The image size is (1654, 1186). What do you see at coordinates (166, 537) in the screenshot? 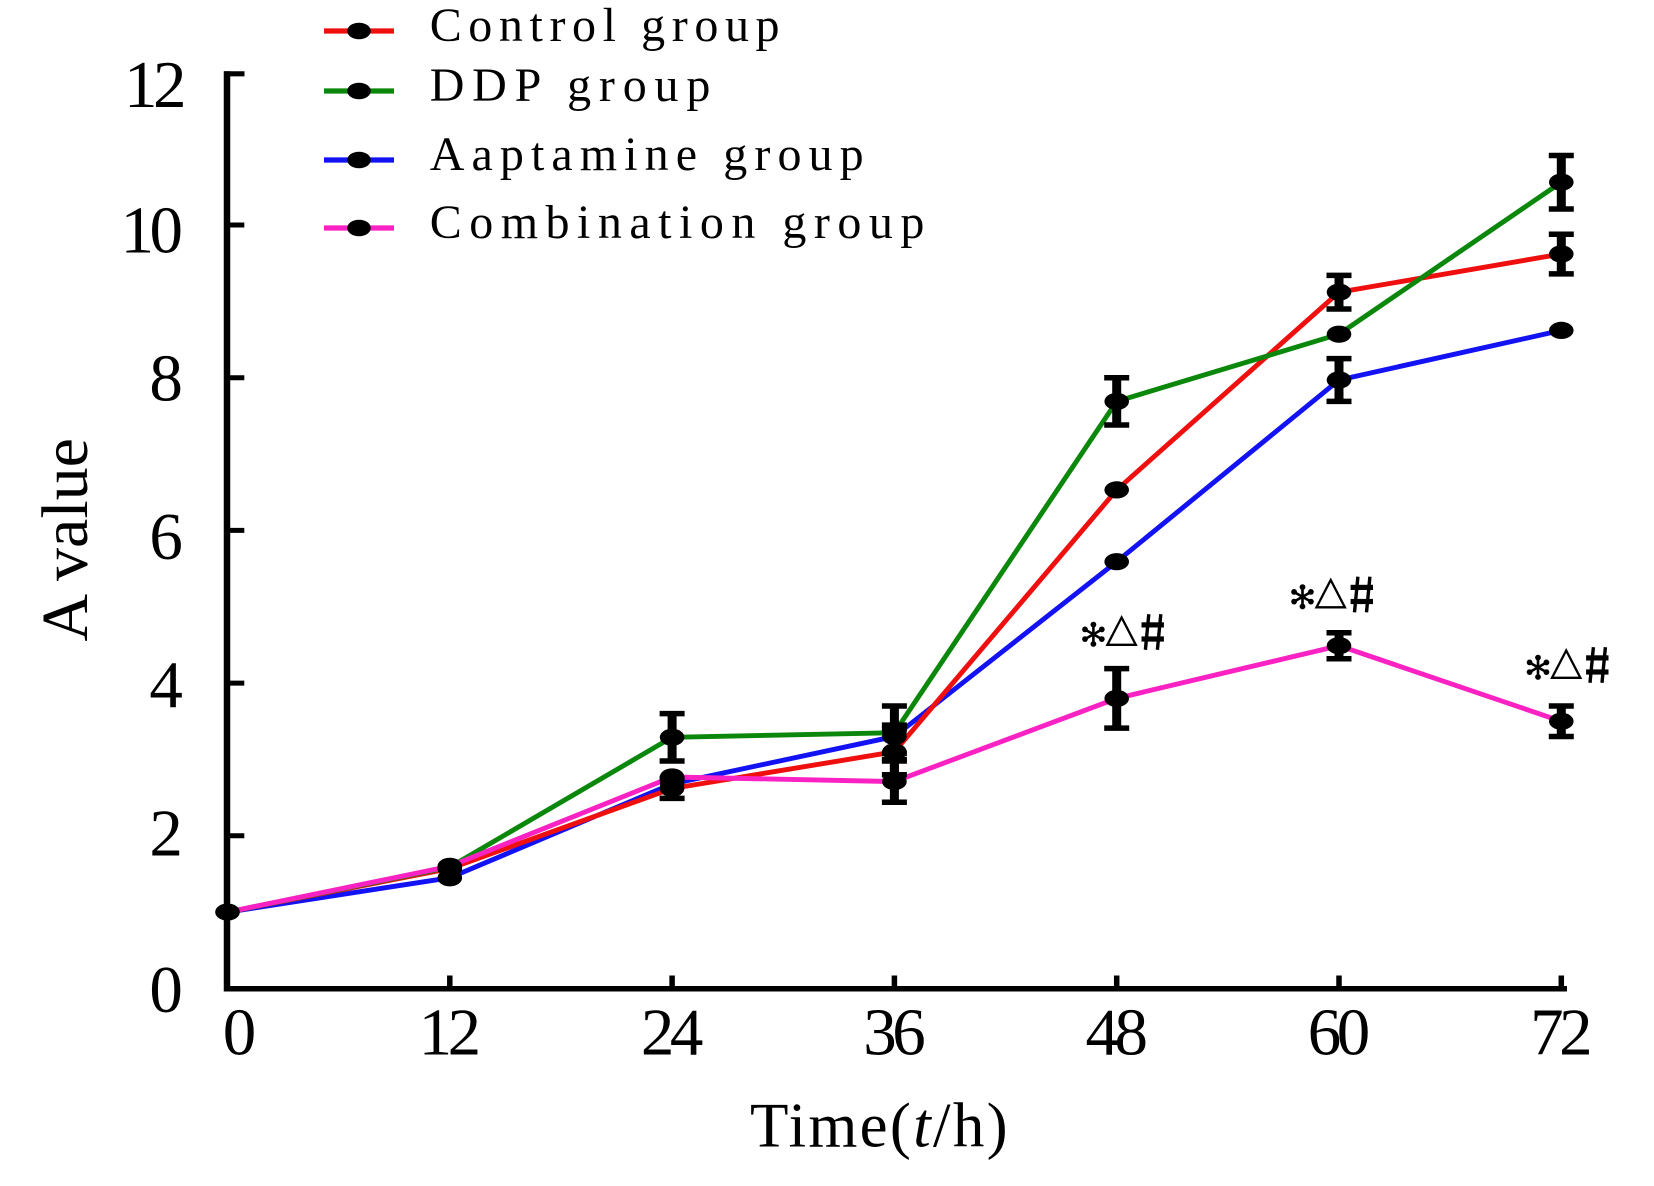
I see `svg-text: 6` at bounding box center [166, 537].